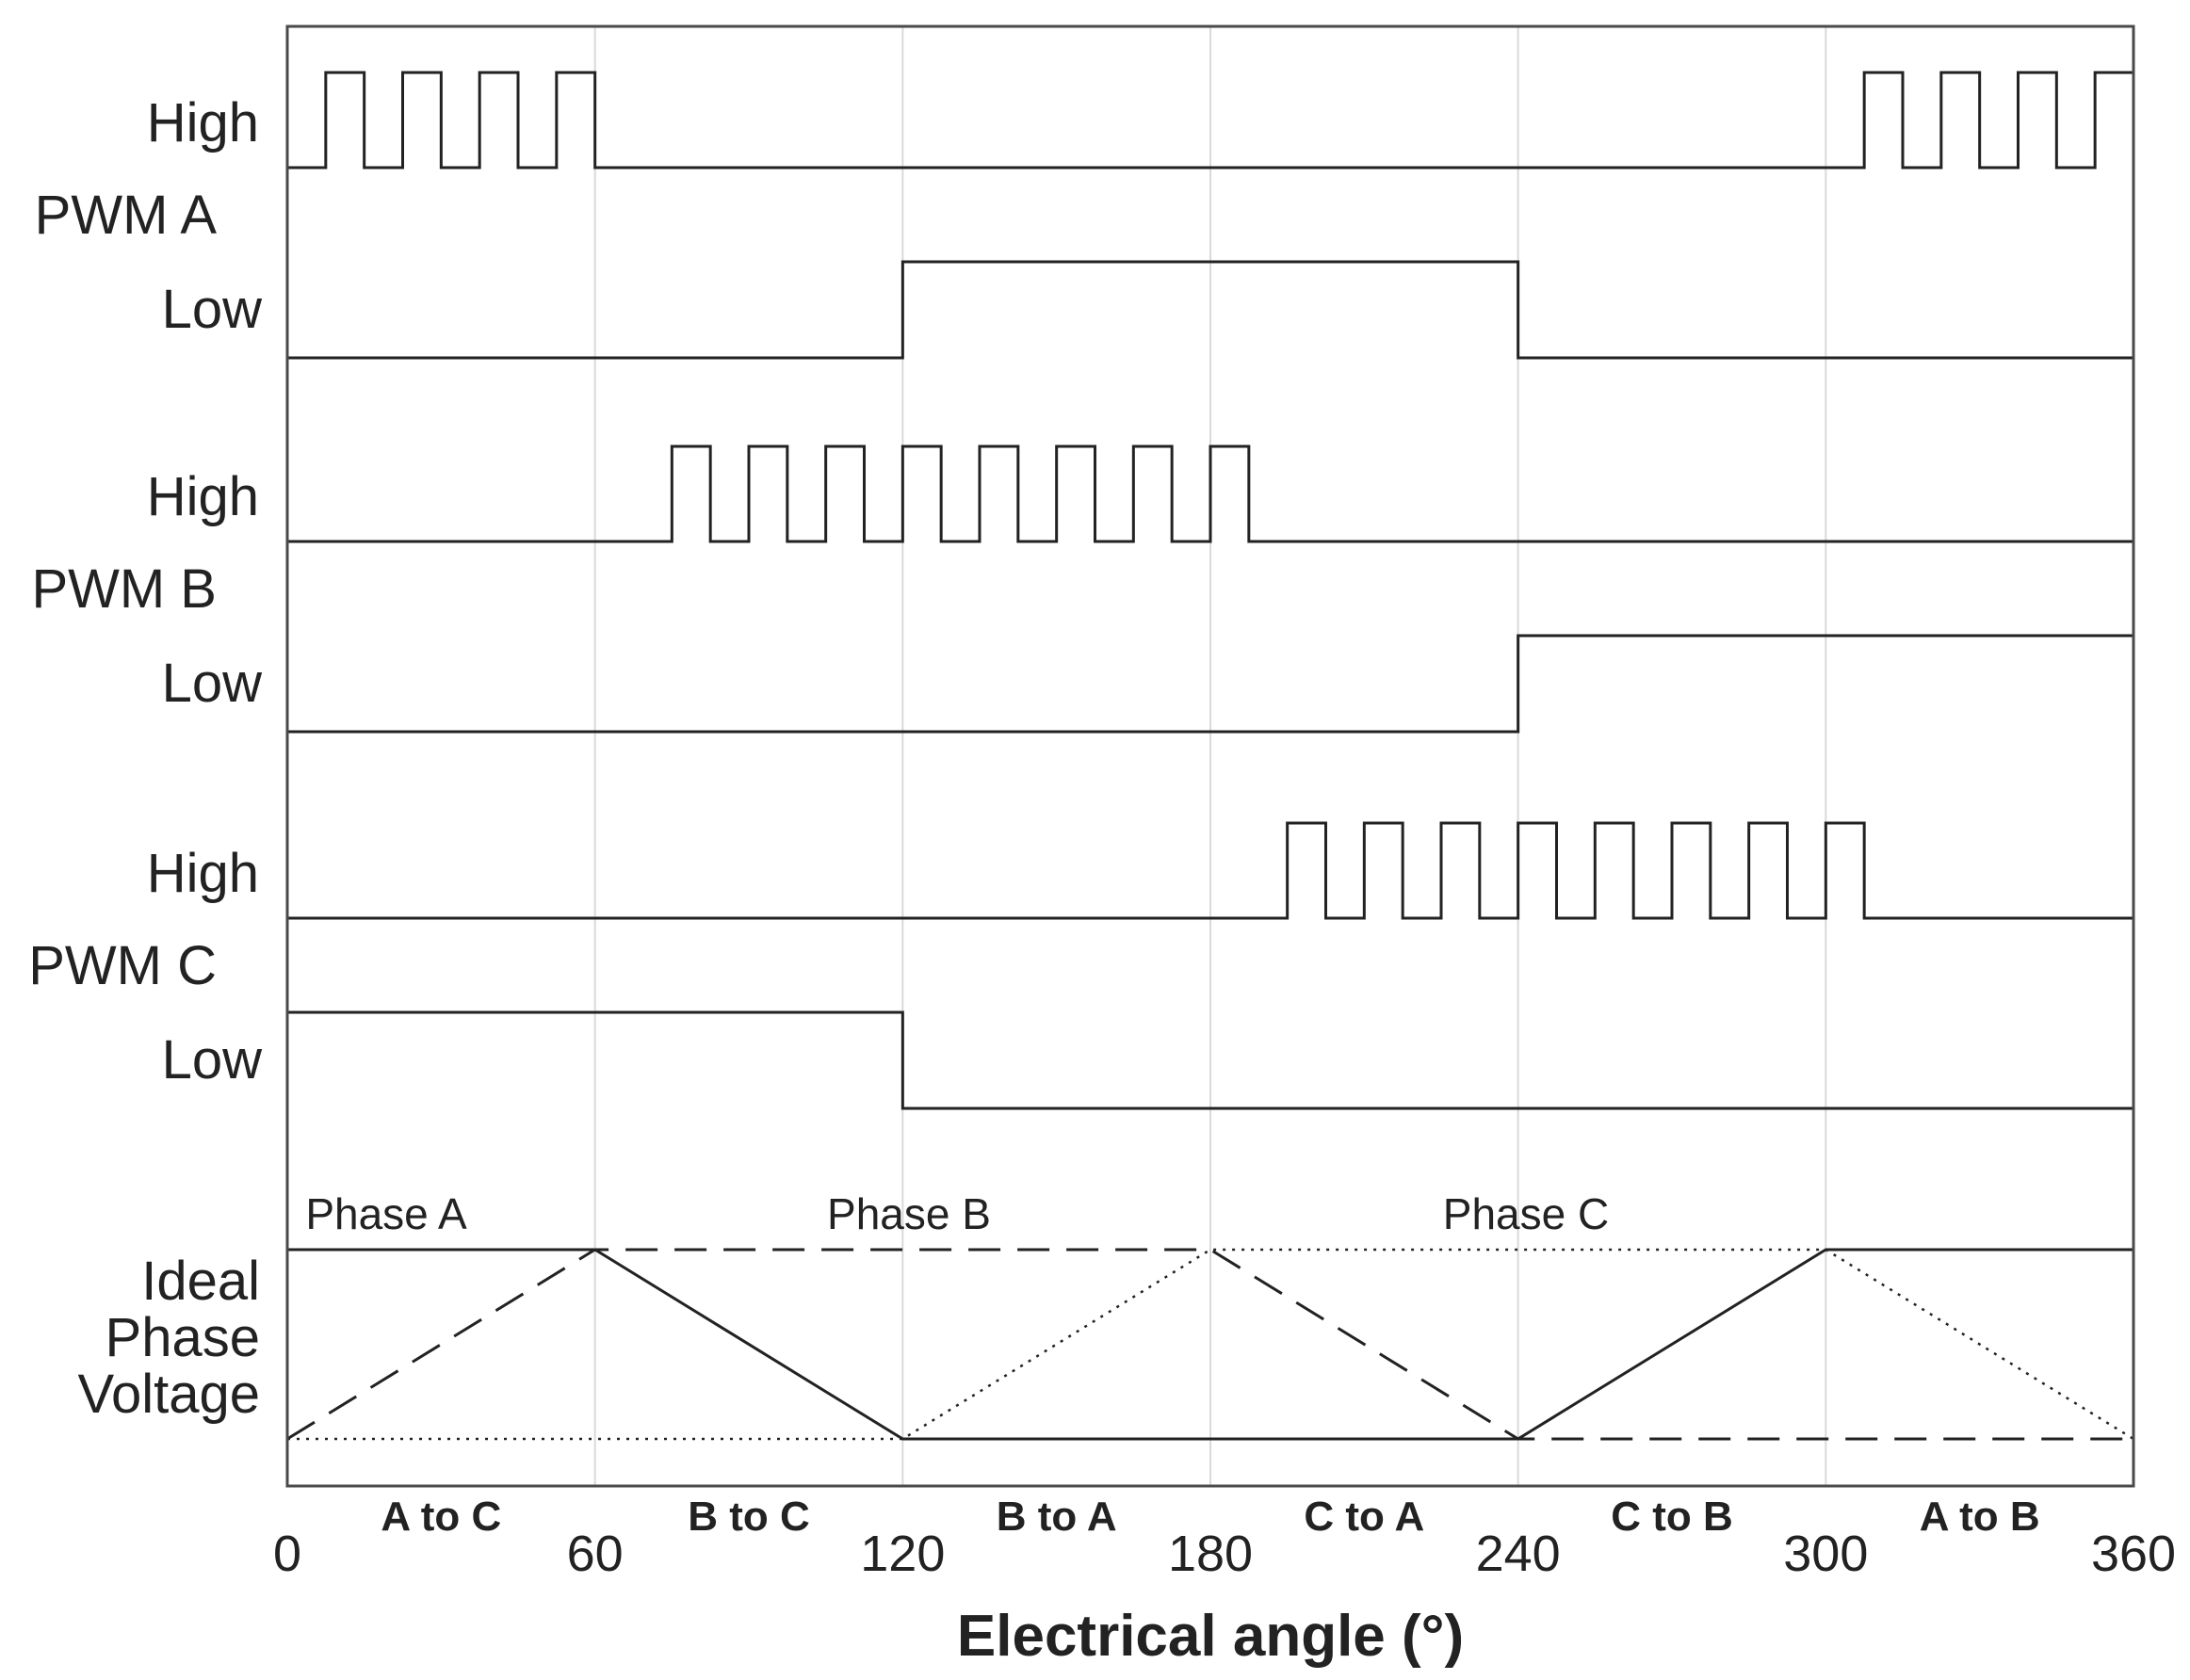  What do you see at coordinates (1980, 1517) in the screenshot?
I see `segment-label-a-to-b: A to B` at bounding box center [1980, 1517].